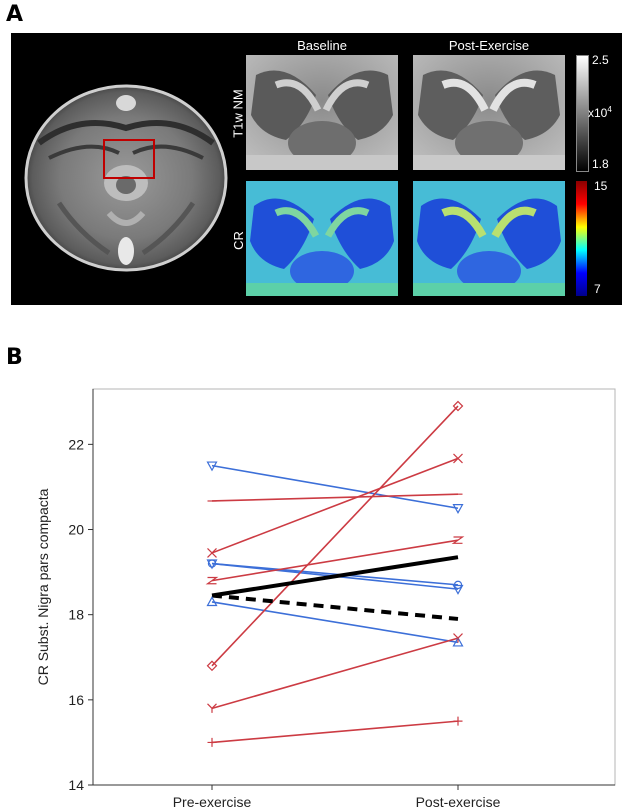  I want to click on x-tick-label: Post-exercise, so click(458, 801).